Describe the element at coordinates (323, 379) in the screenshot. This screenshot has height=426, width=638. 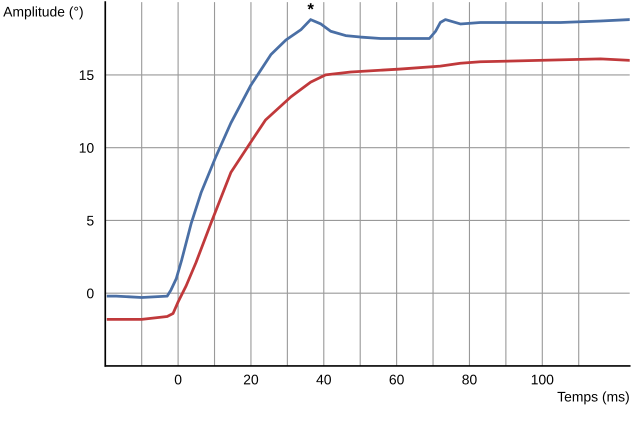
I see `x-tick-label: 40` at that location.